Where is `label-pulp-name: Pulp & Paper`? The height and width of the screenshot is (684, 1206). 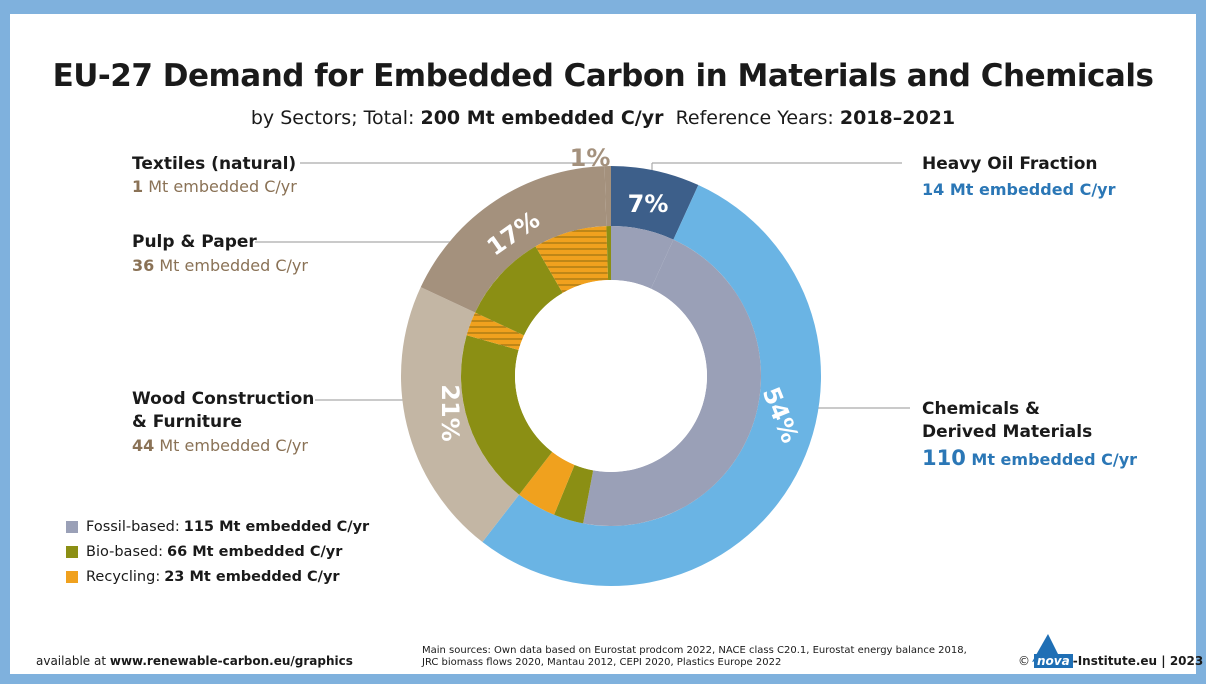
label-pulp-name: Pulp & Paper is located at coordinates (194, 242).